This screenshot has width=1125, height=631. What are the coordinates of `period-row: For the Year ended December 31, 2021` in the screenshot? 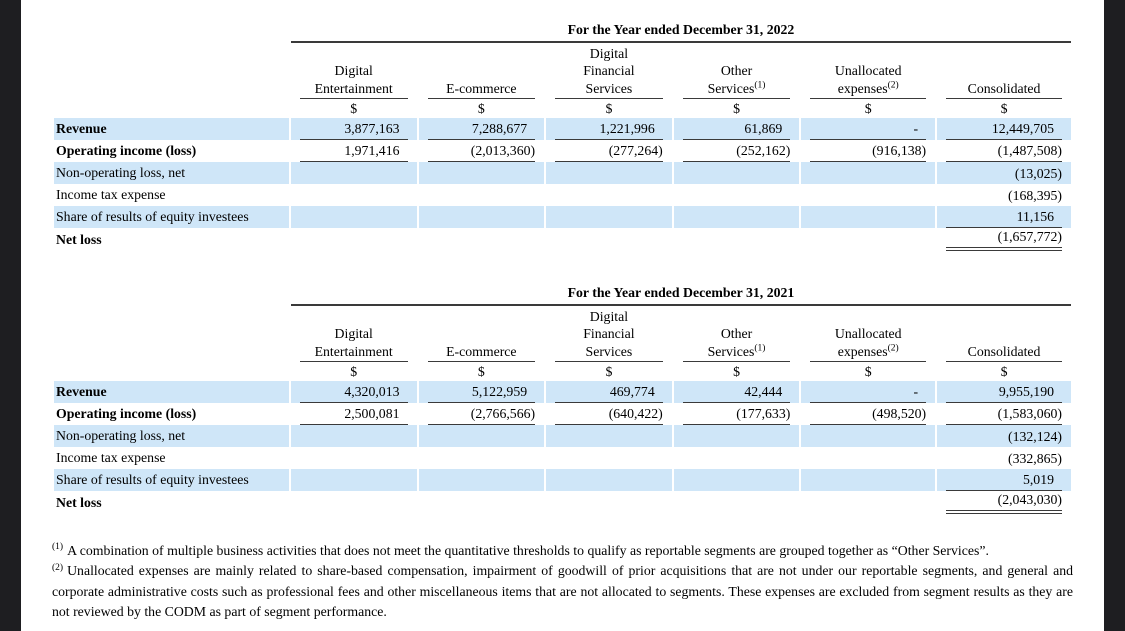 It's located at (562, 291).